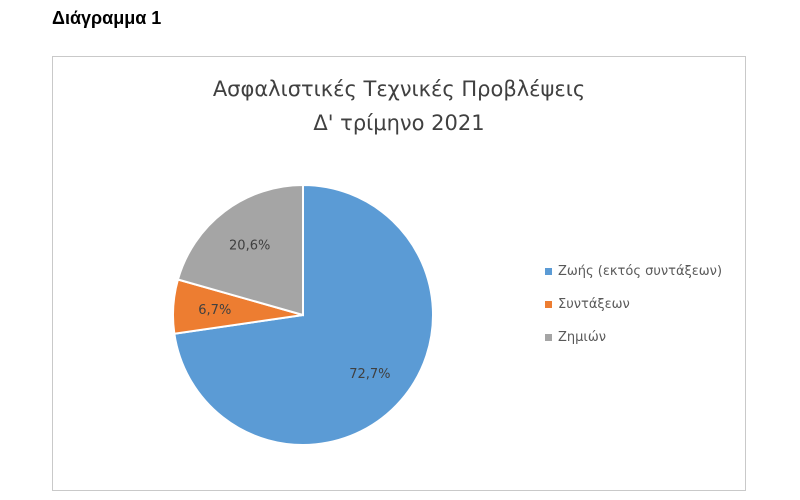  What do you see at coordinates (582, 337) in the screenshot?
I see `legend-label-non-life: Ζημιών` at bounding box center [582, 337].